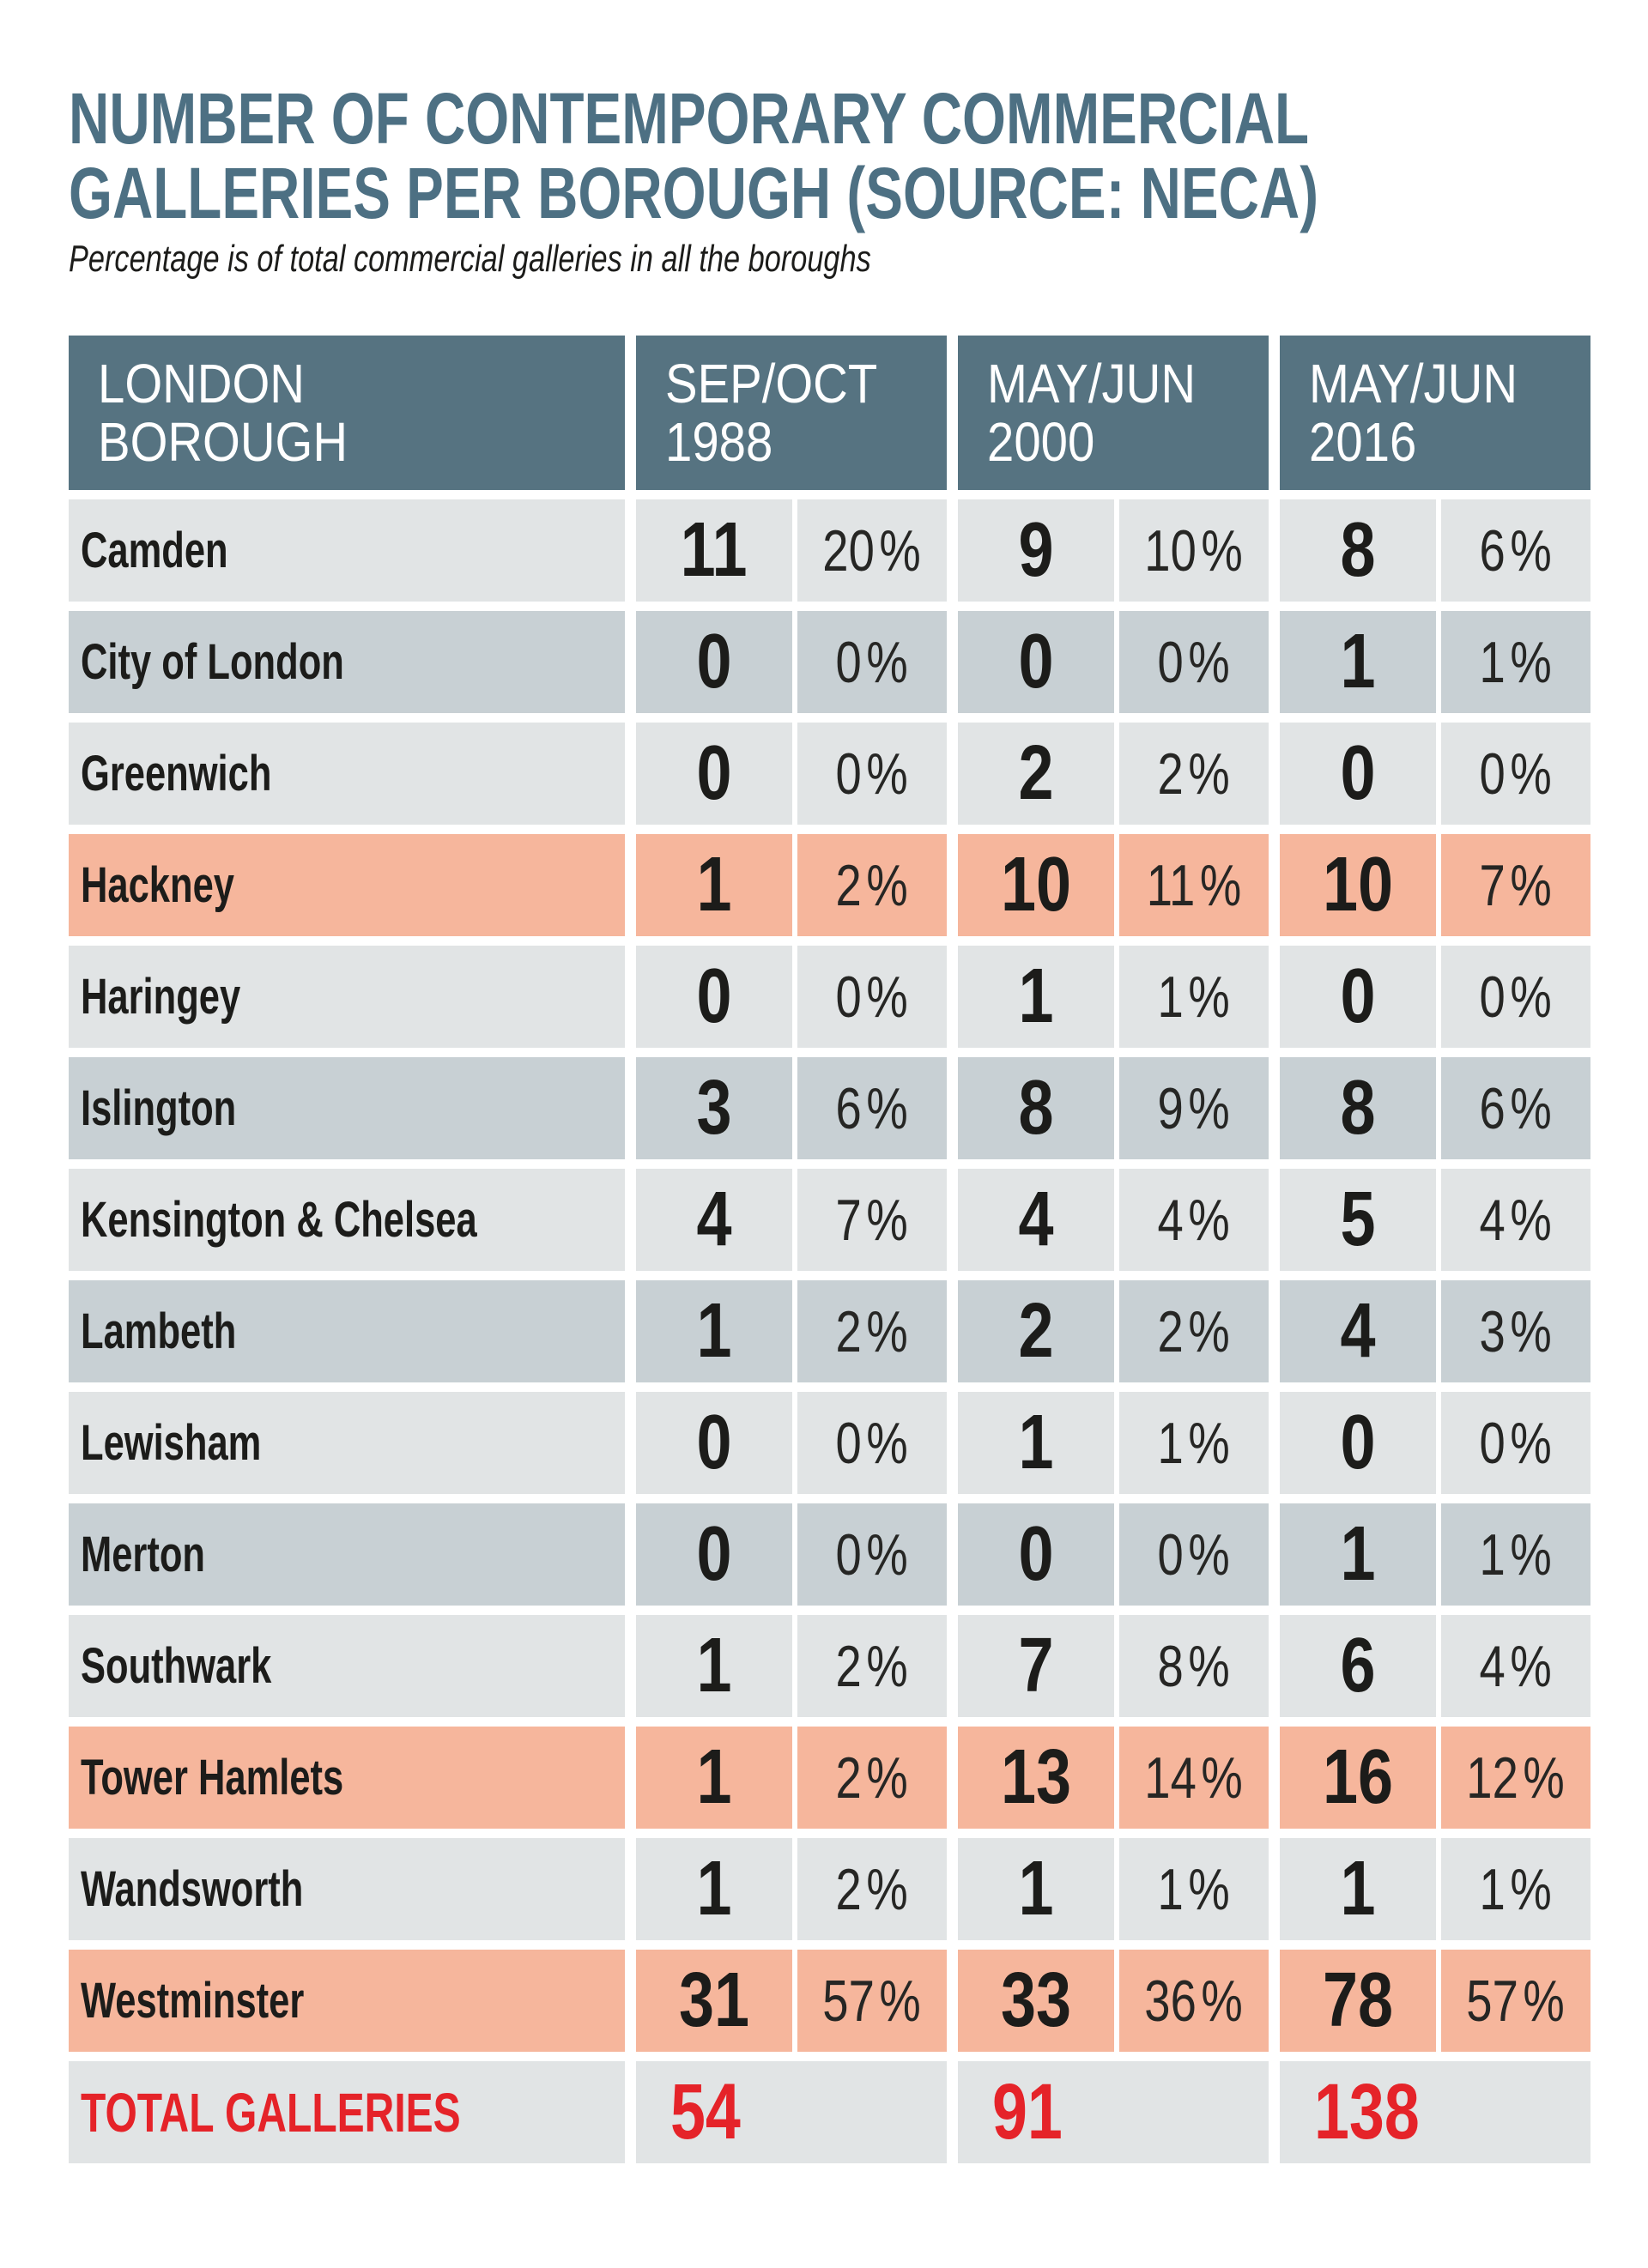  Describe the element at coordinates (719, 442) in the screenshot. I see `header-line: 1988` at that location.